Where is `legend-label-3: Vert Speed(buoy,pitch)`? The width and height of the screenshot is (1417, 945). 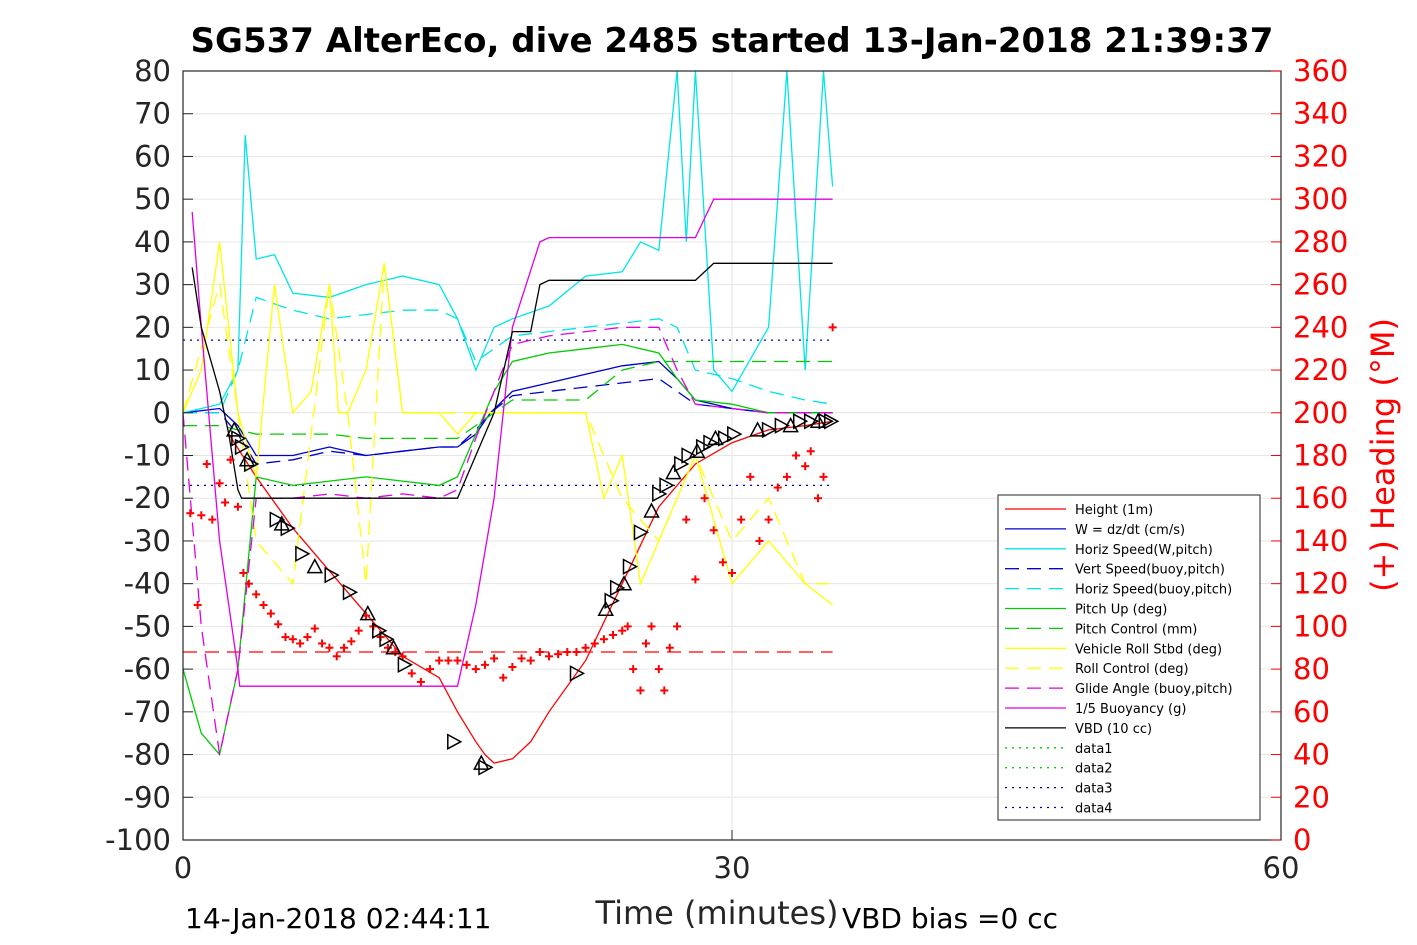
legend-label-3: Vert Speed(buoy,pitch) is located at coordinates (1150, 570).